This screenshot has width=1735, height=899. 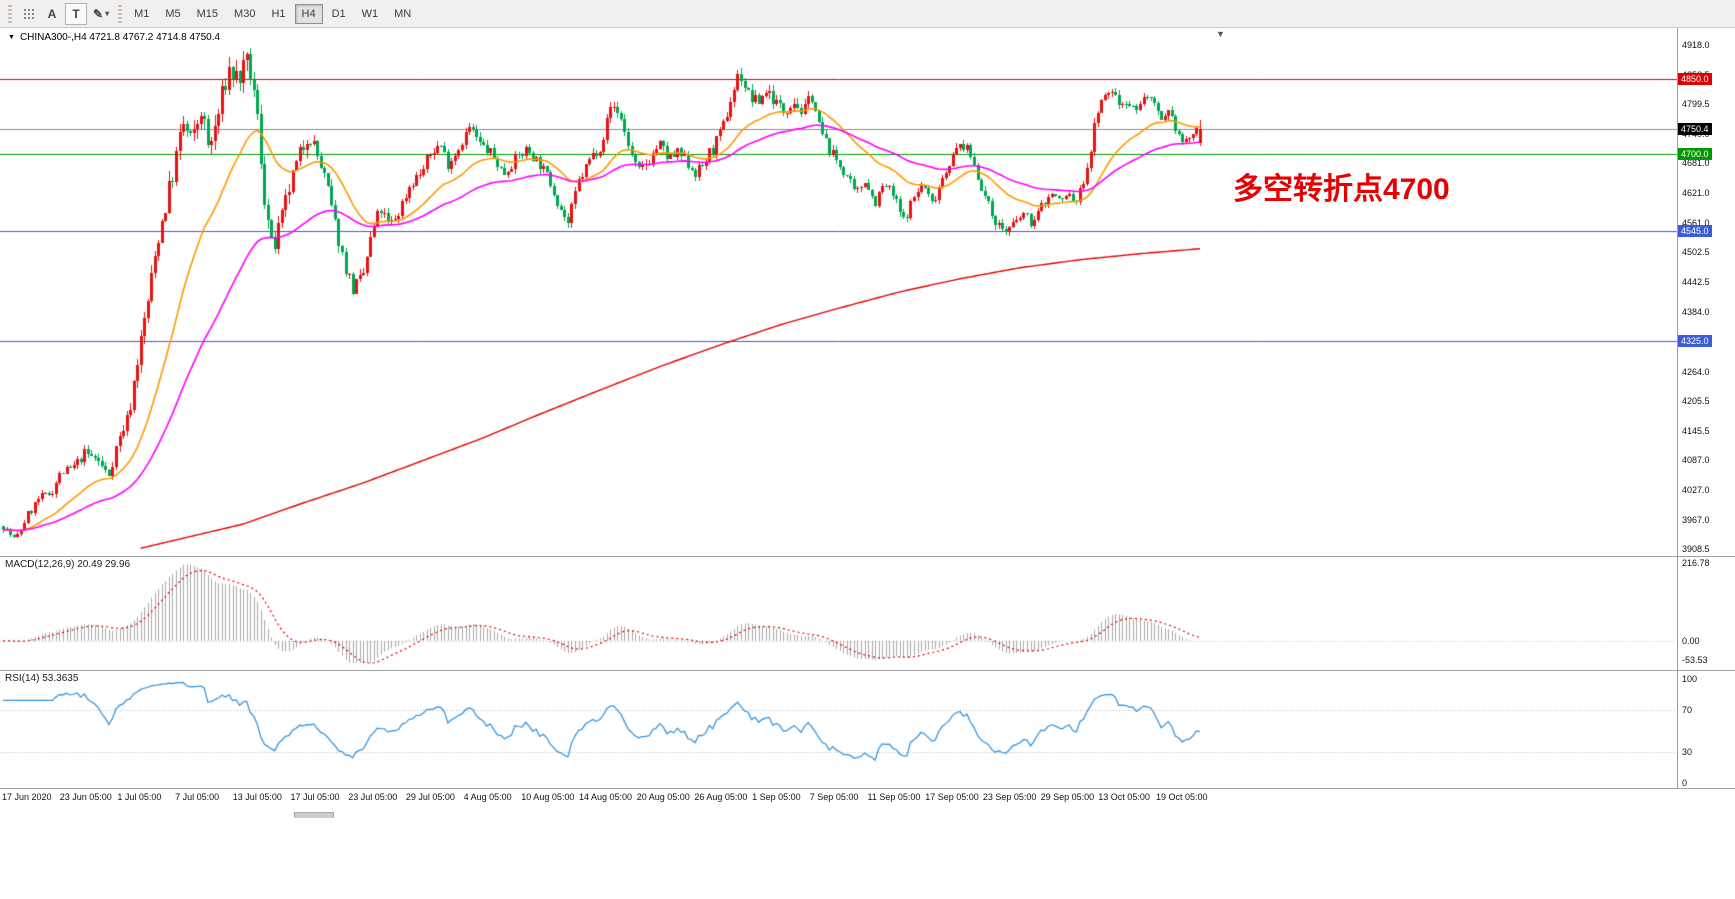 What do you see at coordinates (839, 814) in the screenshot?
I see `horizontal-scrollbar` at bounding box center [839, 814].